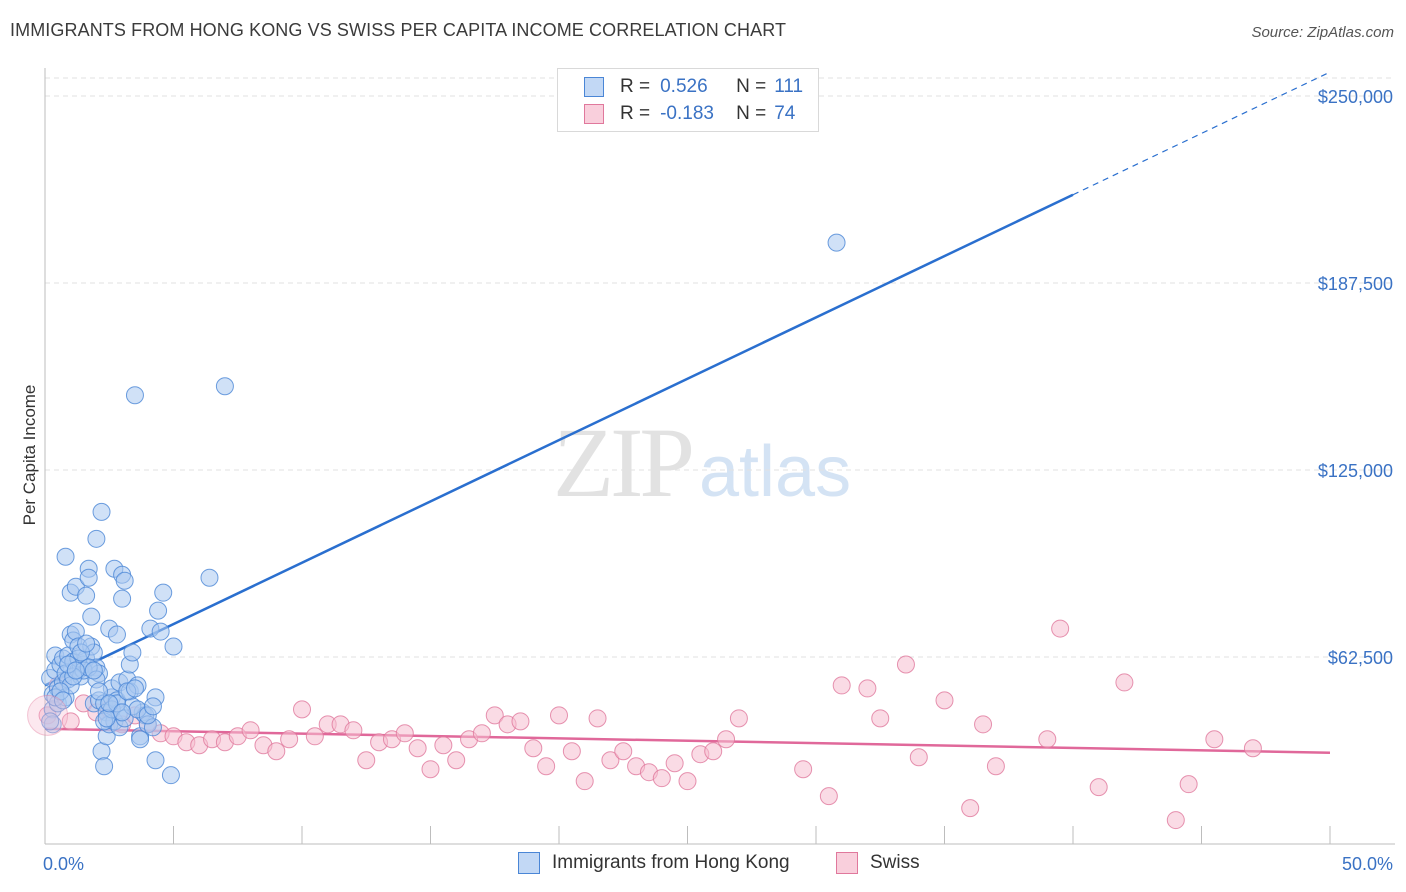 The width and height of the screenshot is (1406, 892). I want to click on correlation-legend: R = 0.526 N = 111 R = -0.183 N = 74, so click(688, 100).